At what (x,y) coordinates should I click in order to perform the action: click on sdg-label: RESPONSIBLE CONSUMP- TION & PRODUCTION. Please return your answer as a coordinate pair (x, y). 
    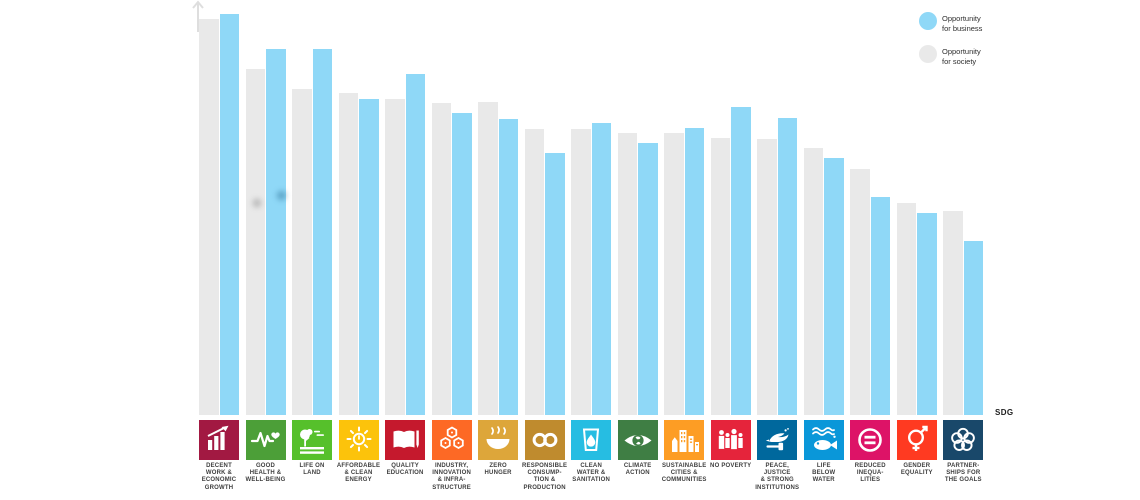
    Looking at the image, I should click on (545, 477).